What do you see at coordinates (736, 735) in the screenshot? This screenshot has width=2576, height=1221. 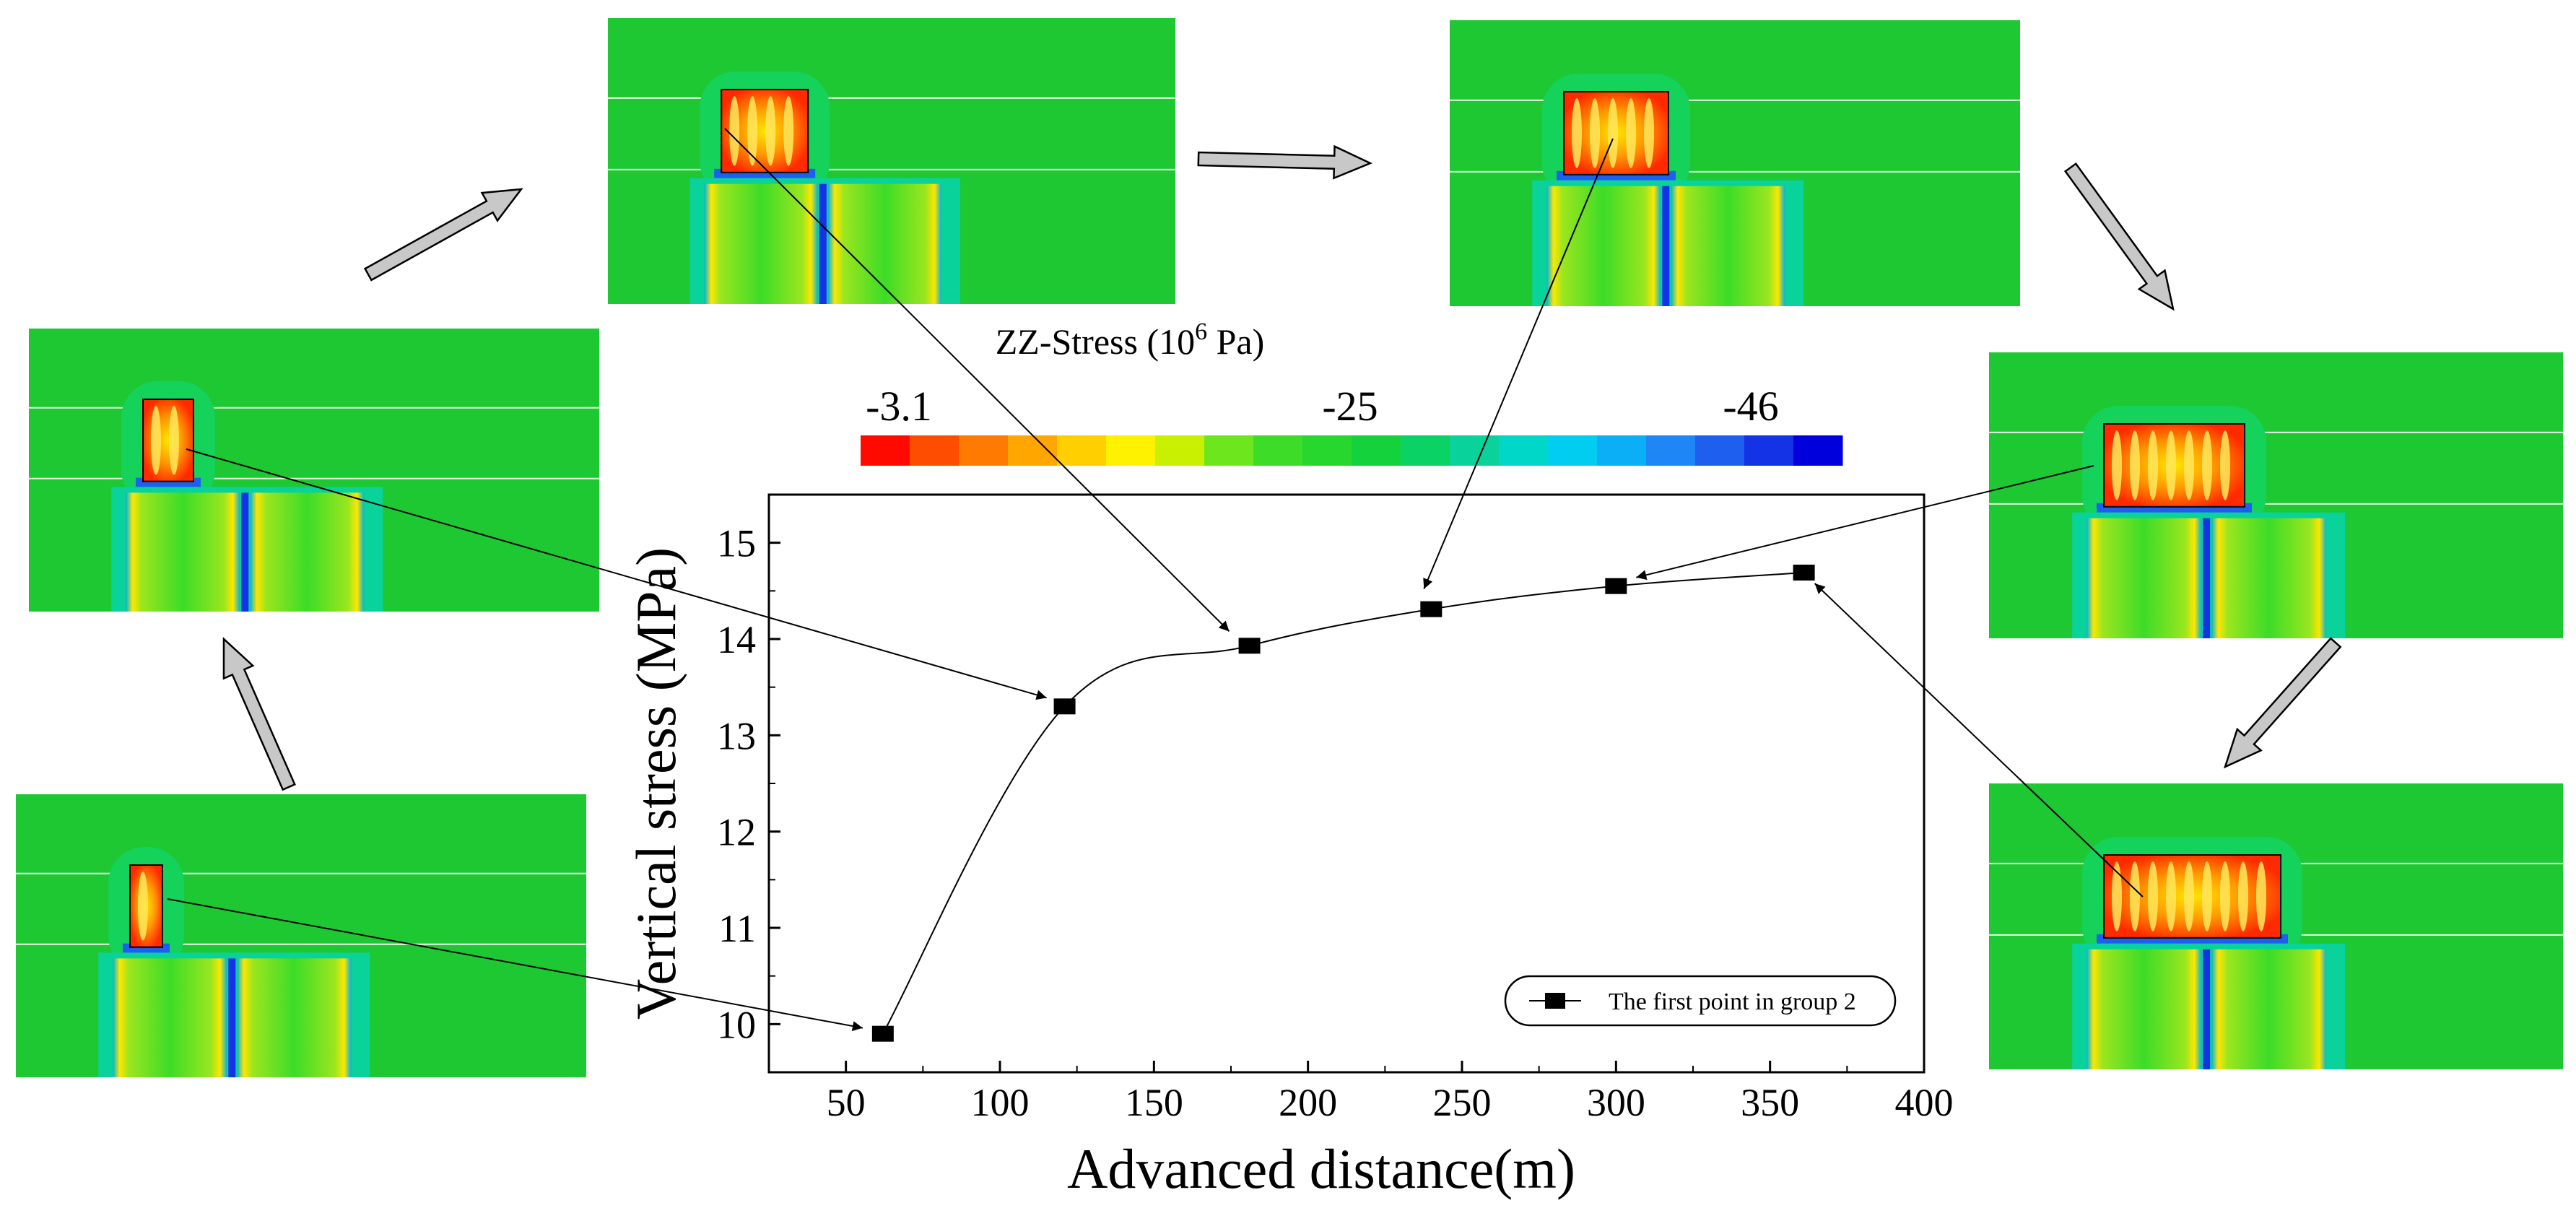 I see `y-tick-label: 13` at bounding box center [736, 735].